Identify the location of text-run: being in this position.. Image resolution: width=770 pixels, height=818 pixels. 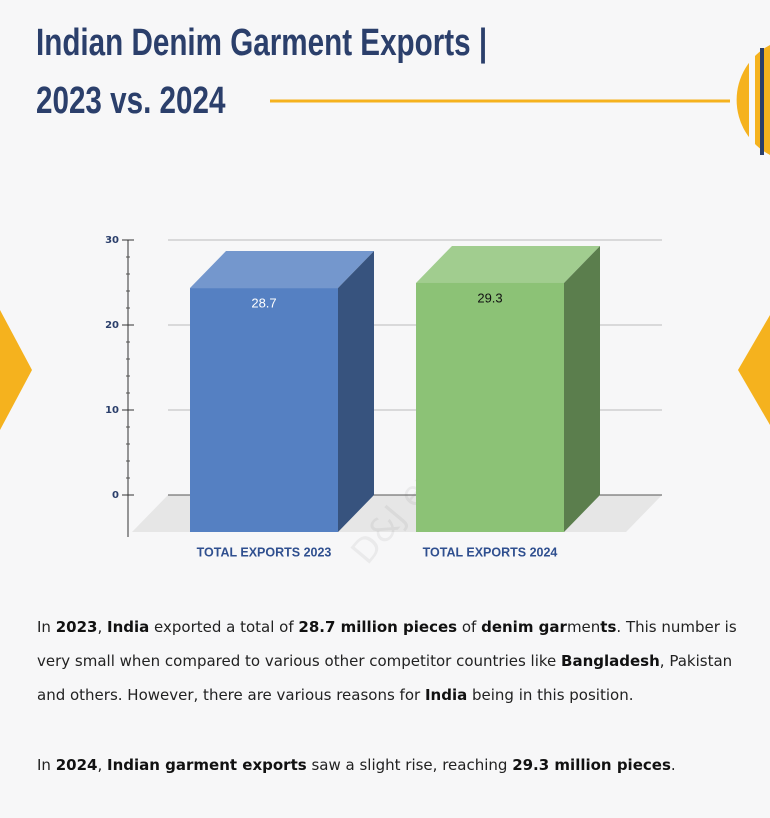
(550, 695).